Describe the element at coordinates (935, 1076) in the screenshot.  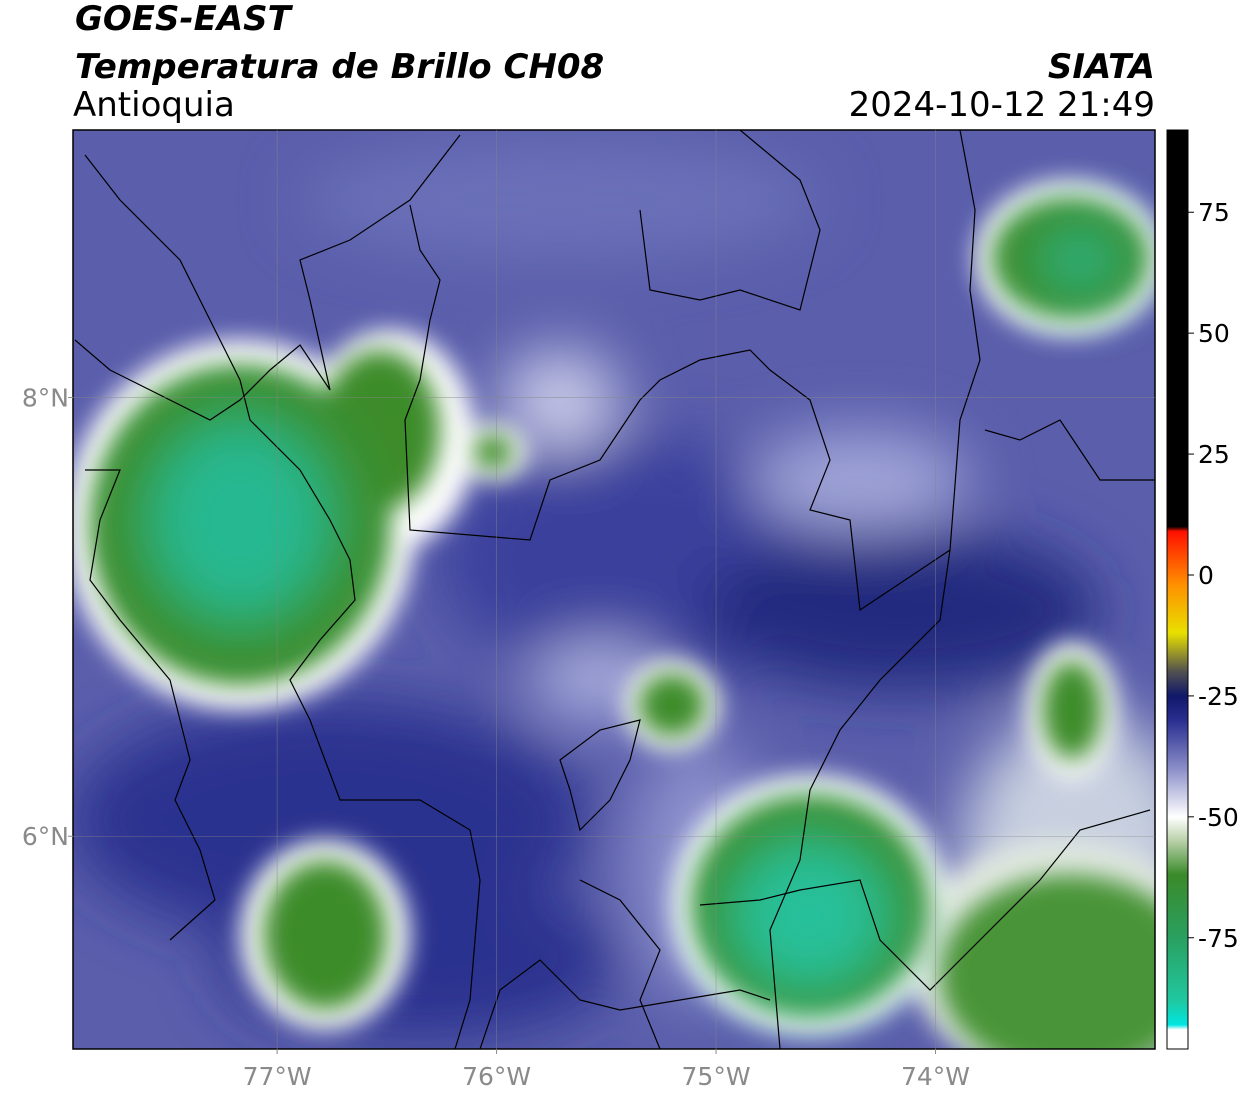
I see `x-tick-label: 74°W` at that location.